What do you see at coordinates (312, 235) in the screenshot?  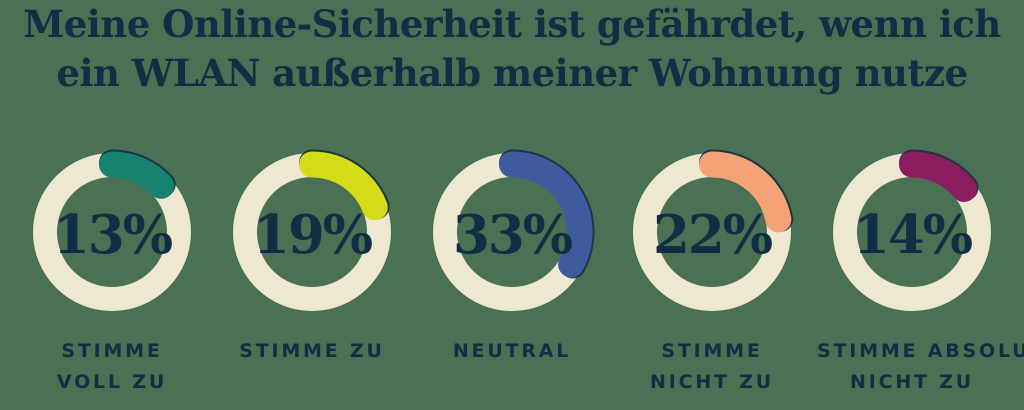 I see `donut-value-1: 19%` at bounding box center [312, 235].